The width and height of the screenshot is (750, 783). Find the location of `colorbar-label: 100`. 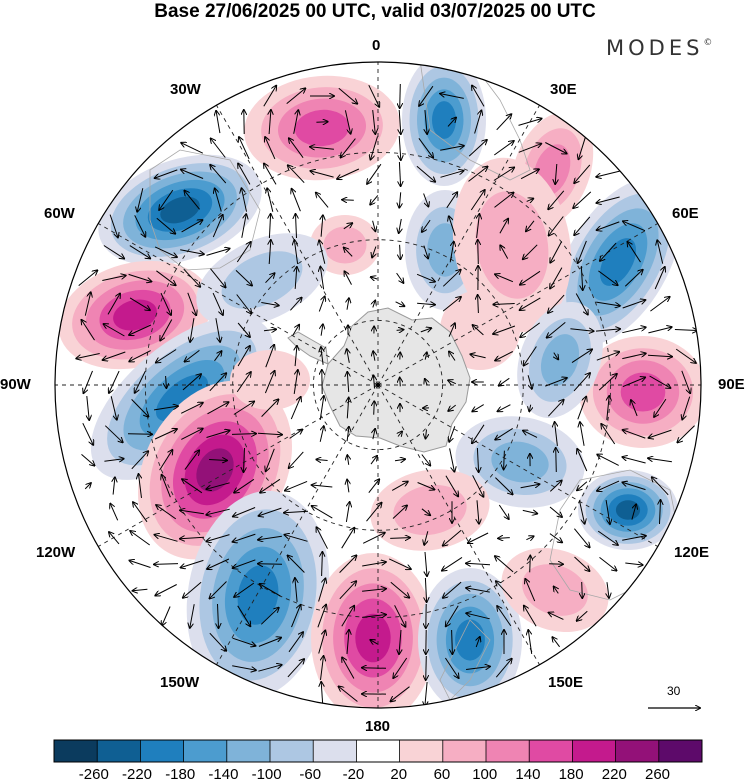

colorbar-label: 100 is located at coordinates (485, 774).